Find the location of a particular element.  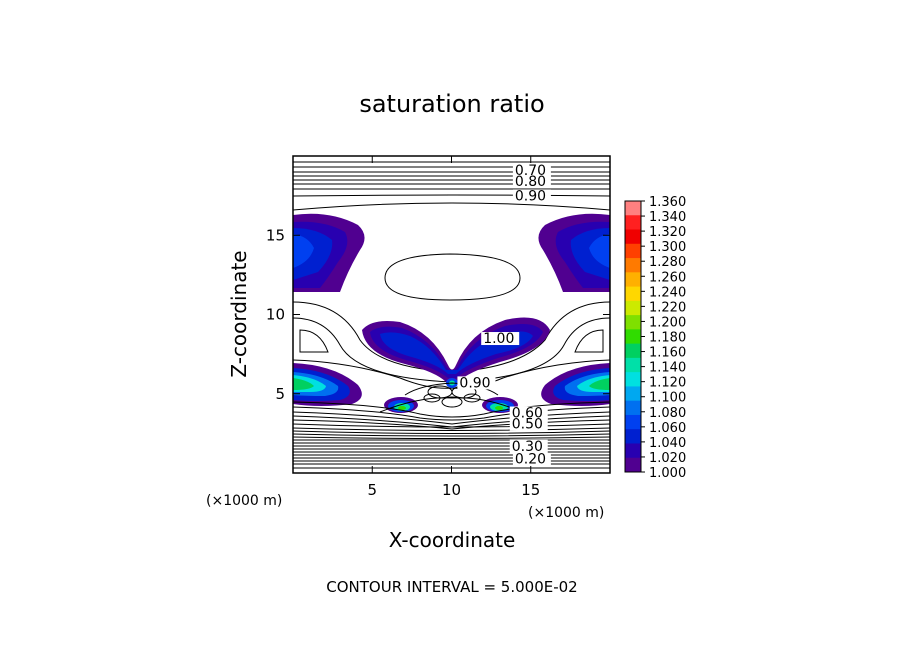

contour-labels: 0.700.800.901.000.900.600.500.300.20 is located at coordinates (504, 315).